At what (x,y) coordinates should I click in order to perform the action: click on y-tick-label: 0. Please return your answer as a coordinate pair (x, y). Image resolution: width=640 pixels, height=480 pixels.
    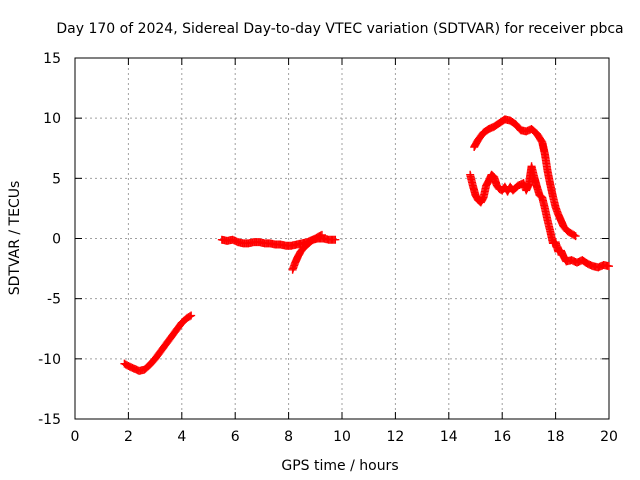
    Looking at the image, I should click on (56, 240).